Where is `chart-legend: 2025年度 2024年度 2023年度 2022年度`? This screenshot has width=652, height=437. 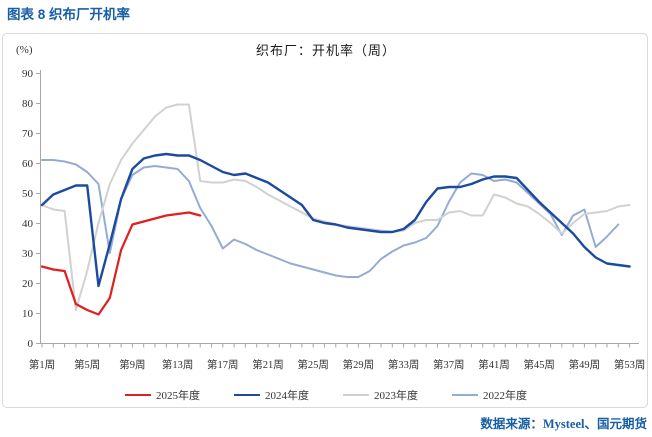 chart-legend: 2025年度 2024年度 2023年度 2022年度 is located at coordinates (326, 395).